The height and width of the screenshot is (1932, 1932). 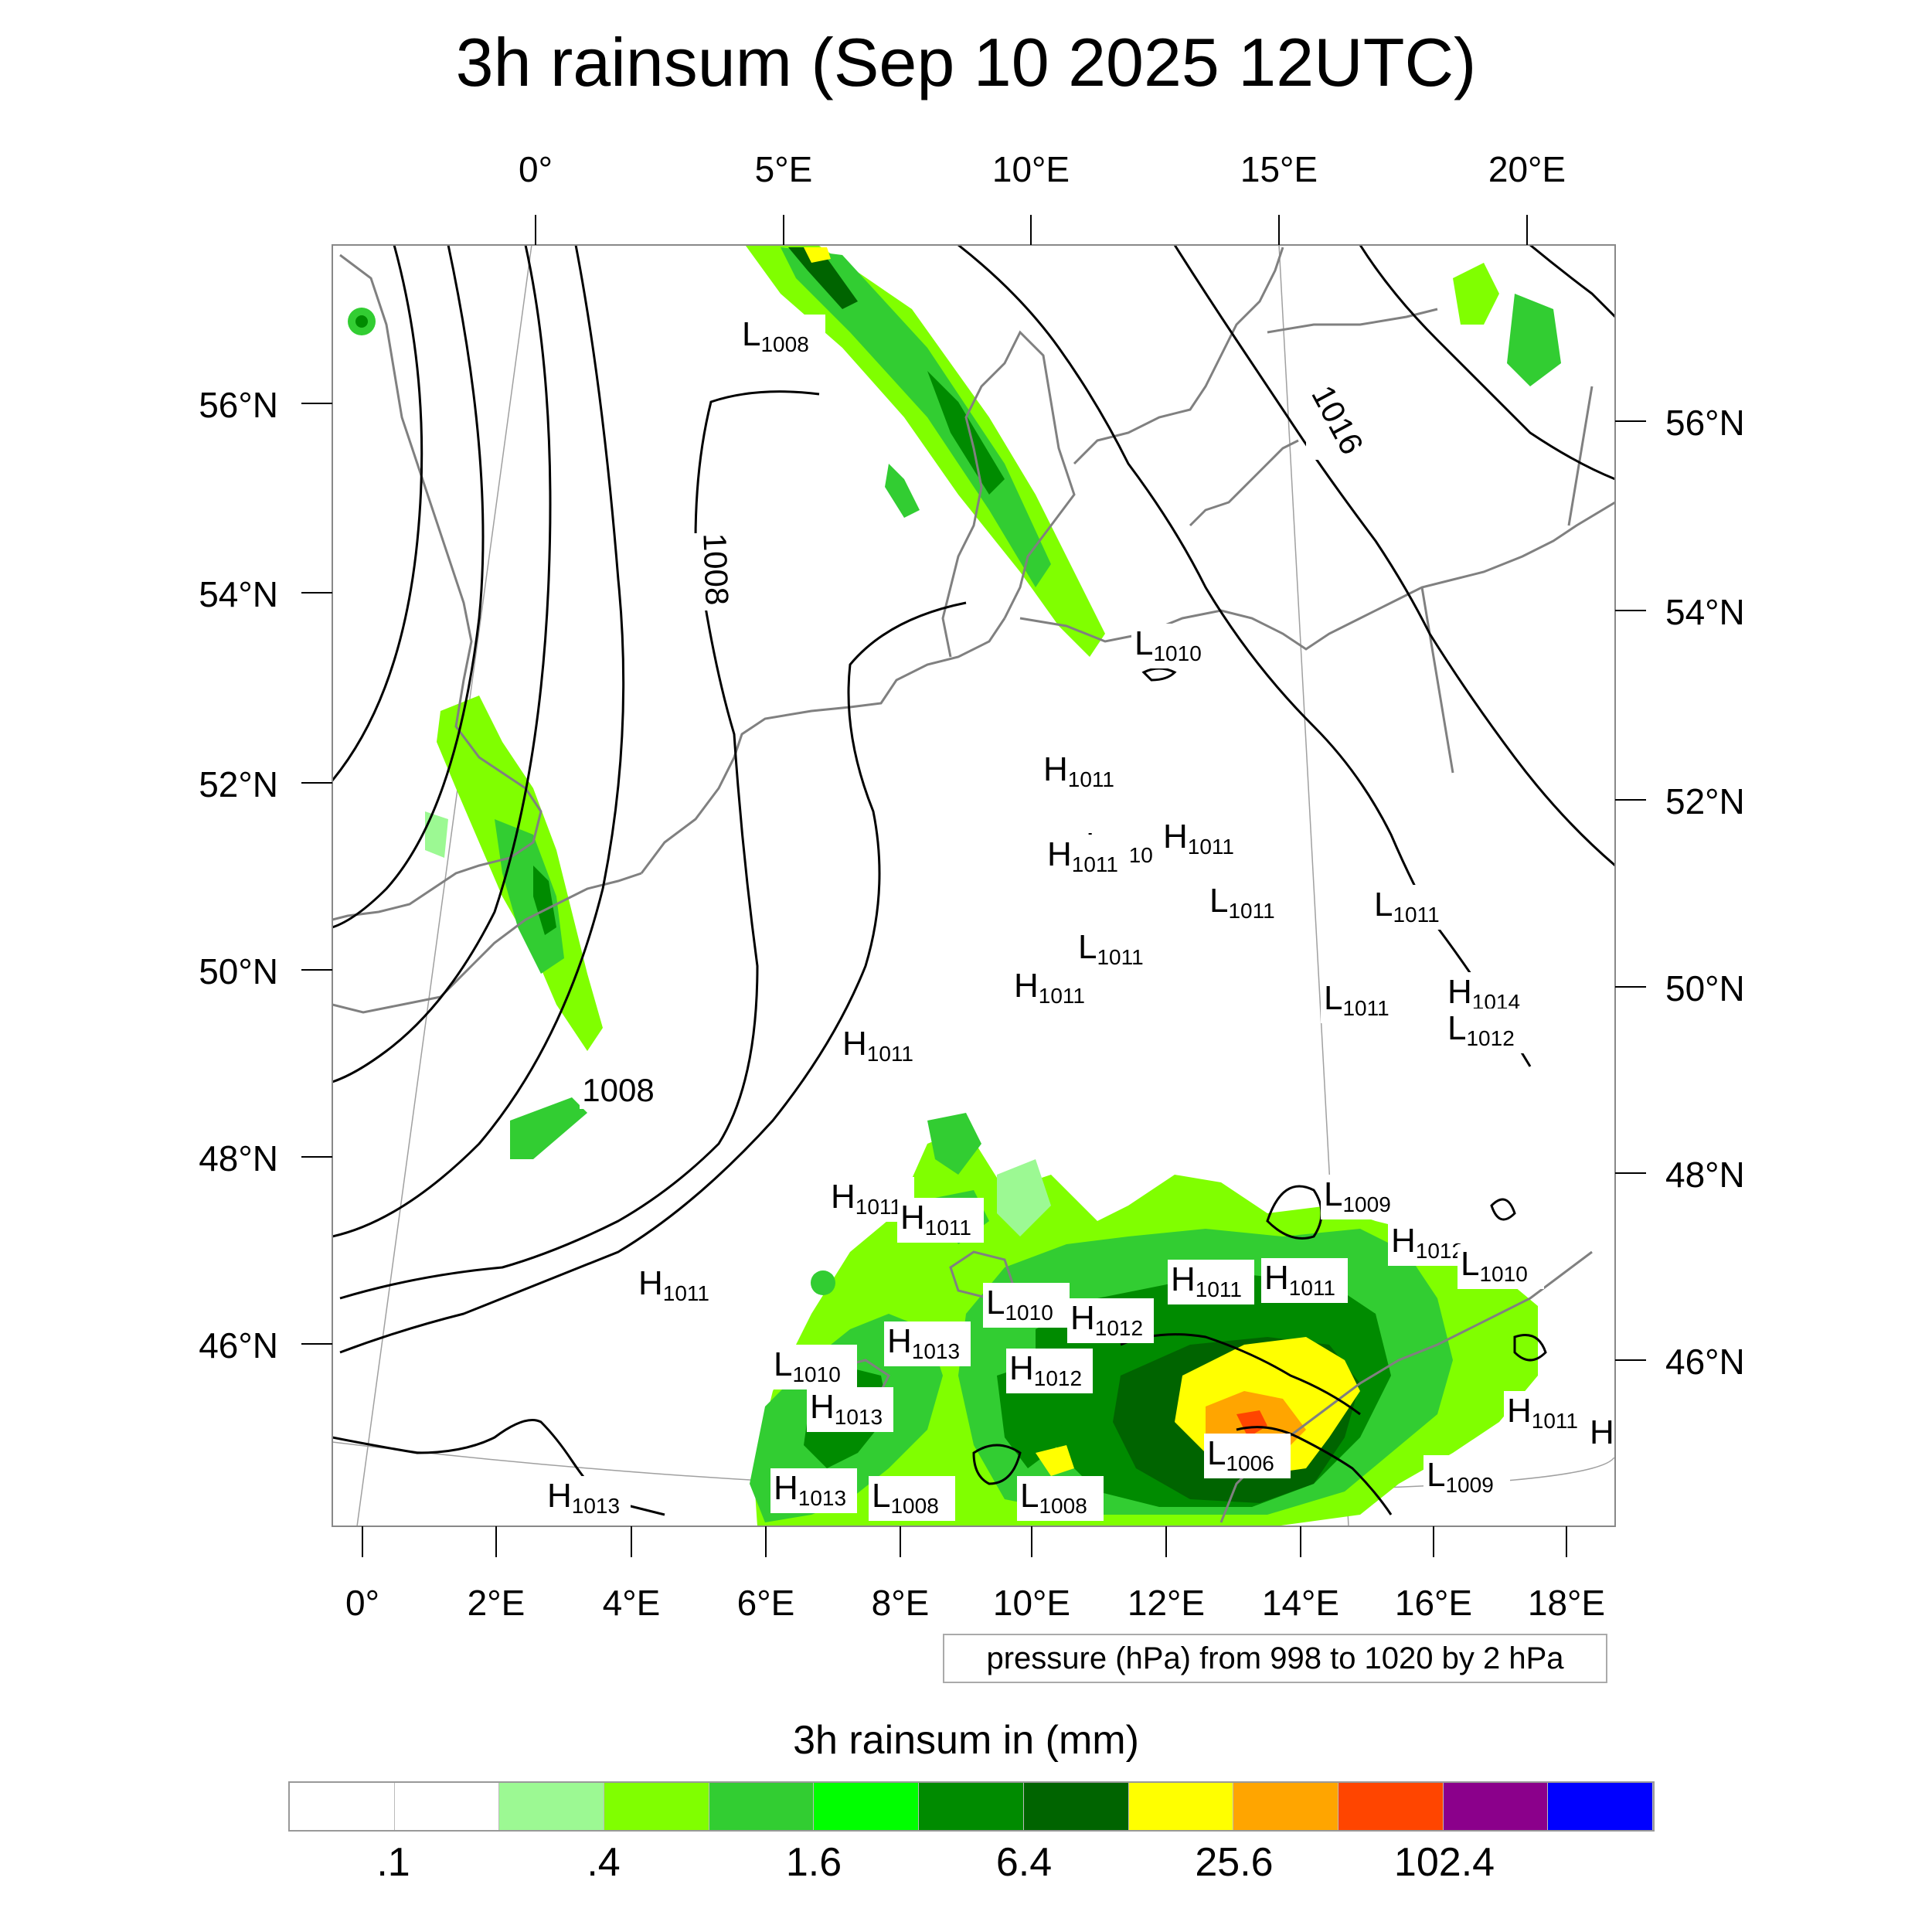 I want to click on pressure-center-high: H, so click(x=1601, y=1435).